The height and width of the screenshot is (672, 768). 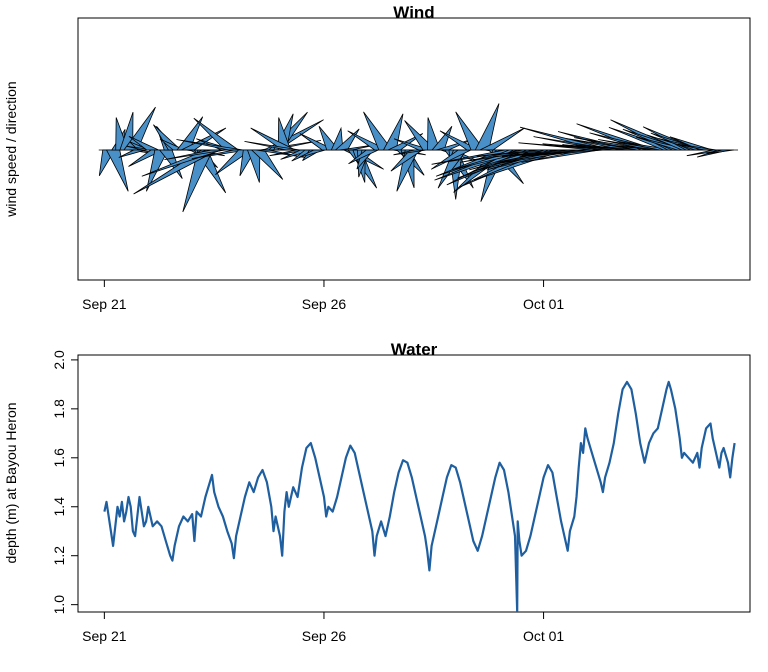 What do you see at coordinates (59, 409) in the screenshot?
I see `water-y-tick-label: 1.8` at bounding box center [59, 409].